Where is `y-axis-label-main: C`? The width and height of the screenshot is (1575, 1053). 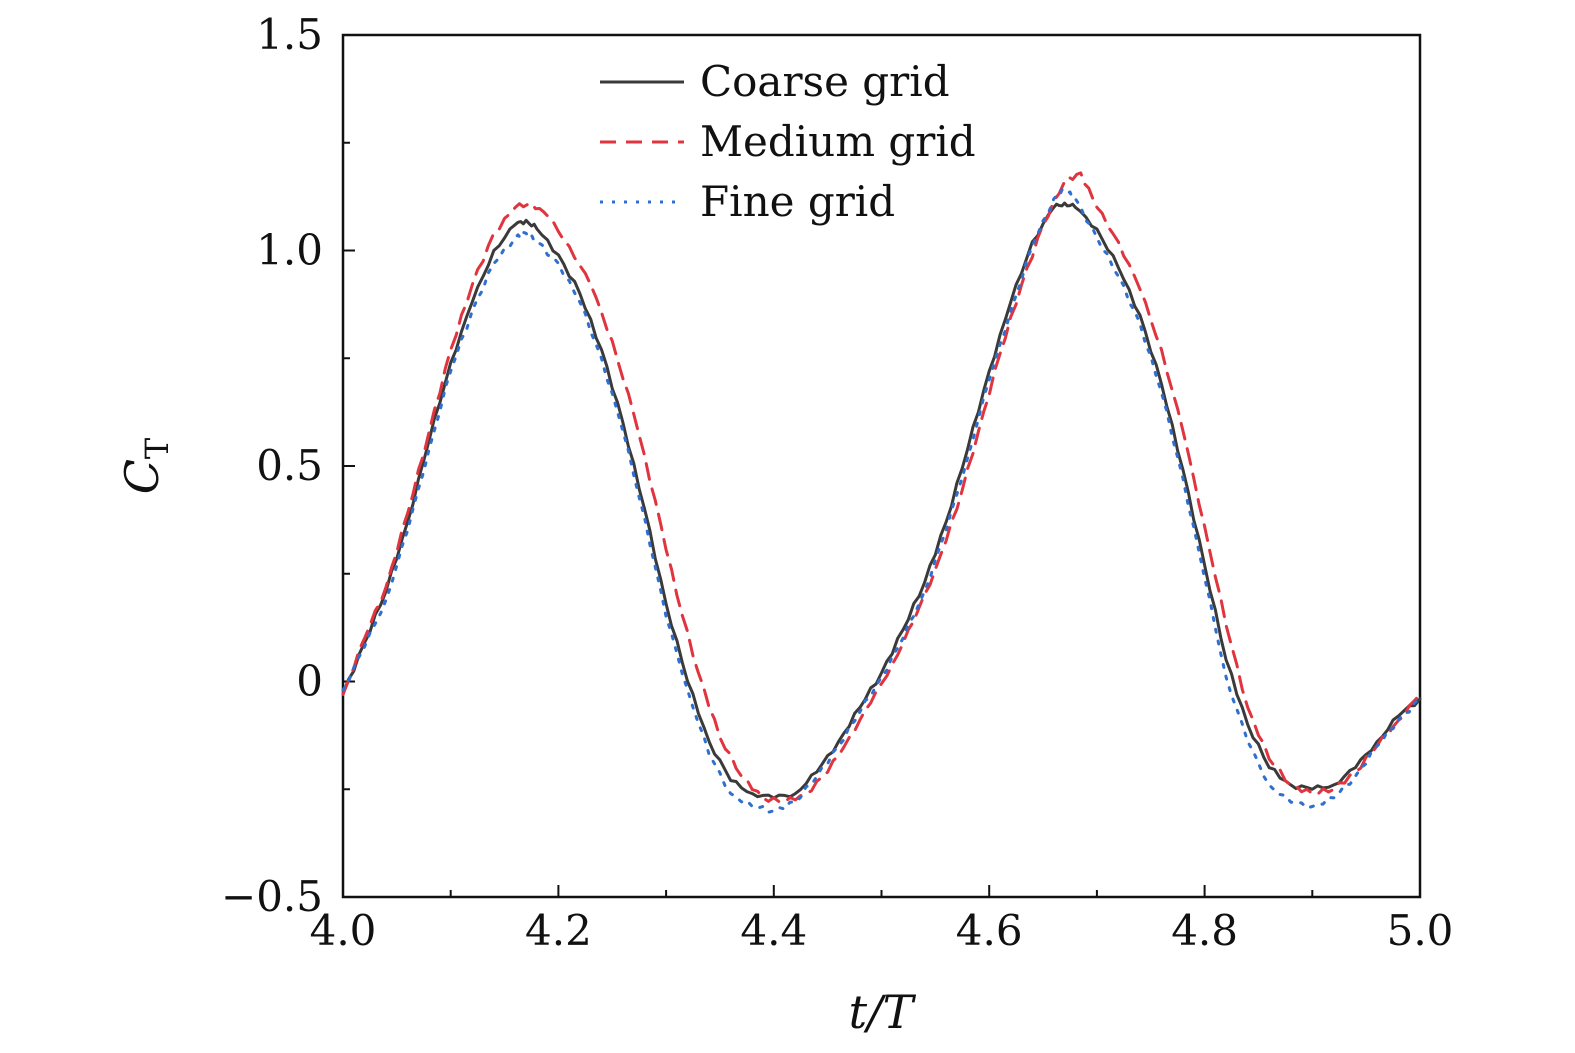 y-axis-label-main: C is located at coordinates (142, 476).